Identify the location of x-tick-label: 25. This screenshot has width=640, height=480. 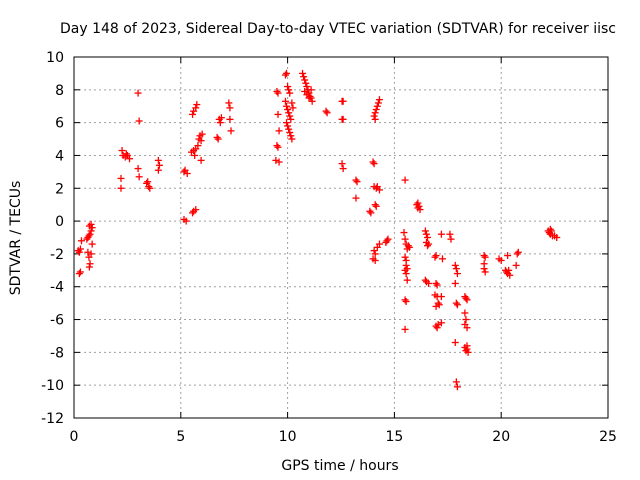
(608, 437).